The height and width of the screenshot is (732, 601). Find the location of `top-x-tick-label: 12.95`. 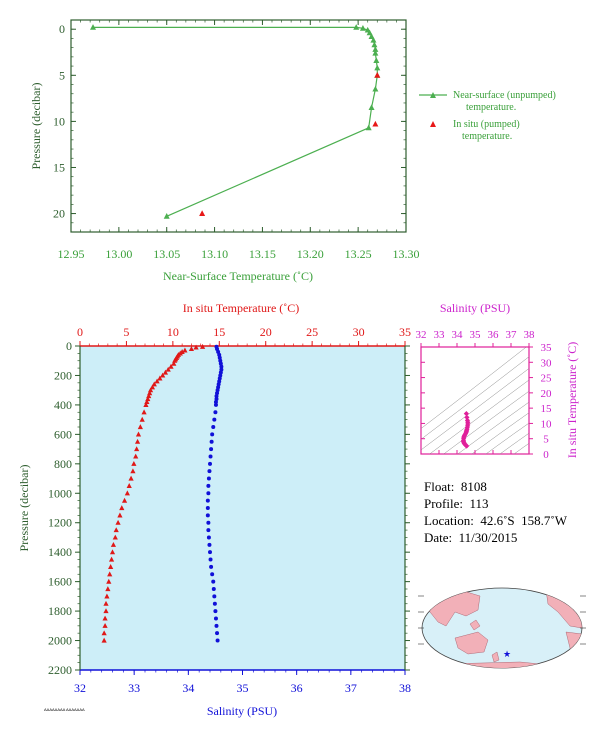

top-x-tick-label: 12.95 is located at coordinates (71, 254).